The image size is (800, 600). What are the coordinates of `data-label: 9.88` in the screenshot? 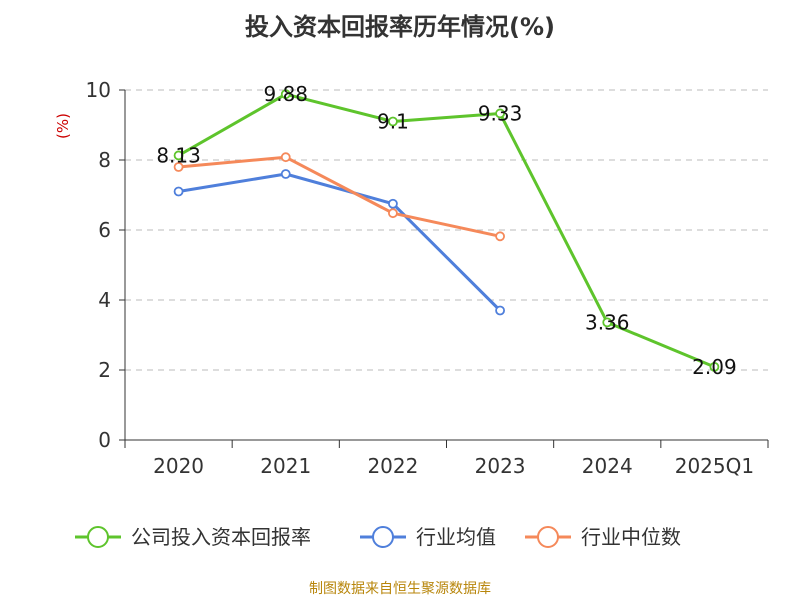 It's located at (285, 94).